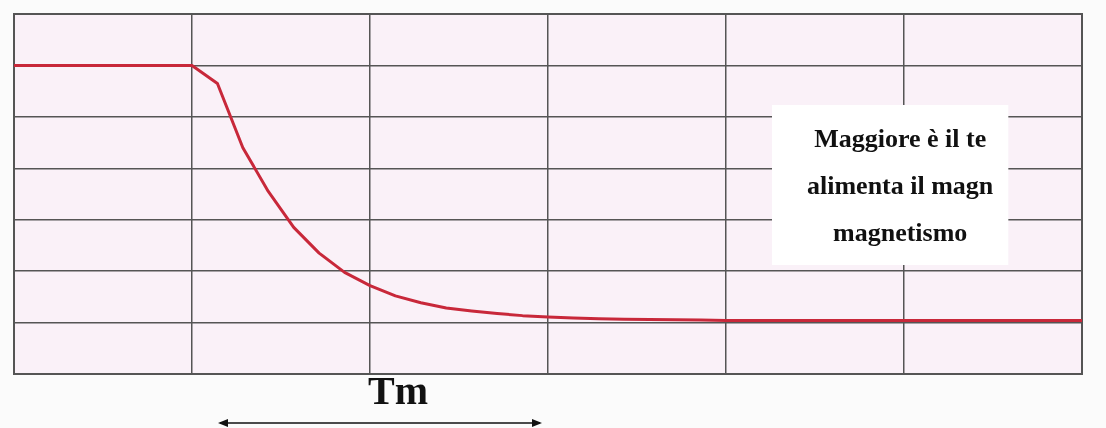 The height and width of the screenshot is (428, 1106). I want to click on annotation: Maggiore è il te alimenta il magn magnetismo, so click(900, 185).